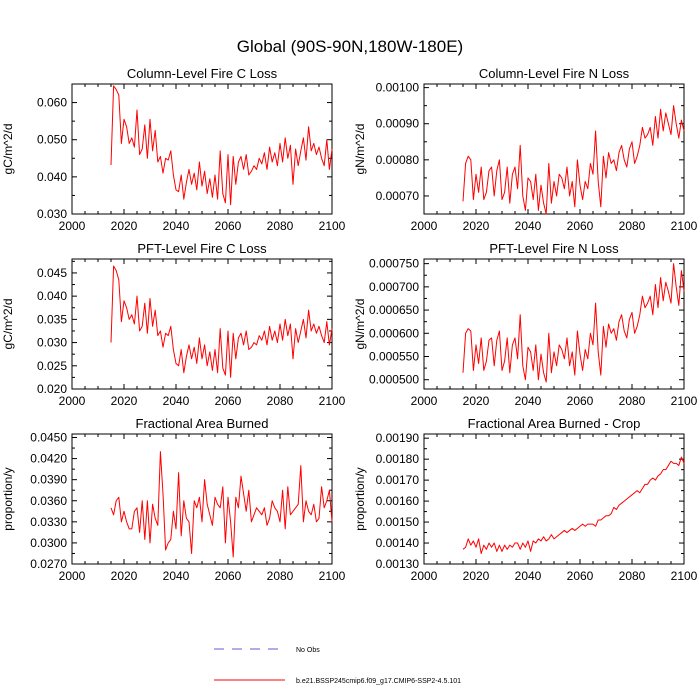 This screenshot has width=700, height=700. I want to click on y-tick-label: 0.000550, so click(394, 357).